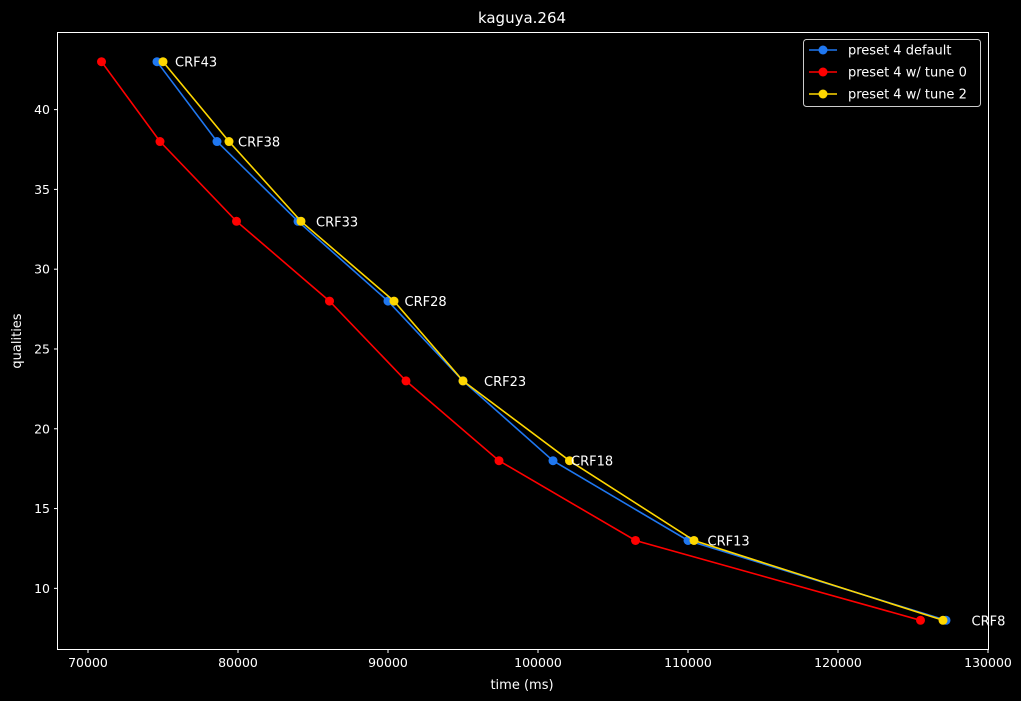 This screenshot has height=701, width=1021. Describe the element at coordinates (42, 348) in the screenshot. I see `y-tick-label: 25` at that location.